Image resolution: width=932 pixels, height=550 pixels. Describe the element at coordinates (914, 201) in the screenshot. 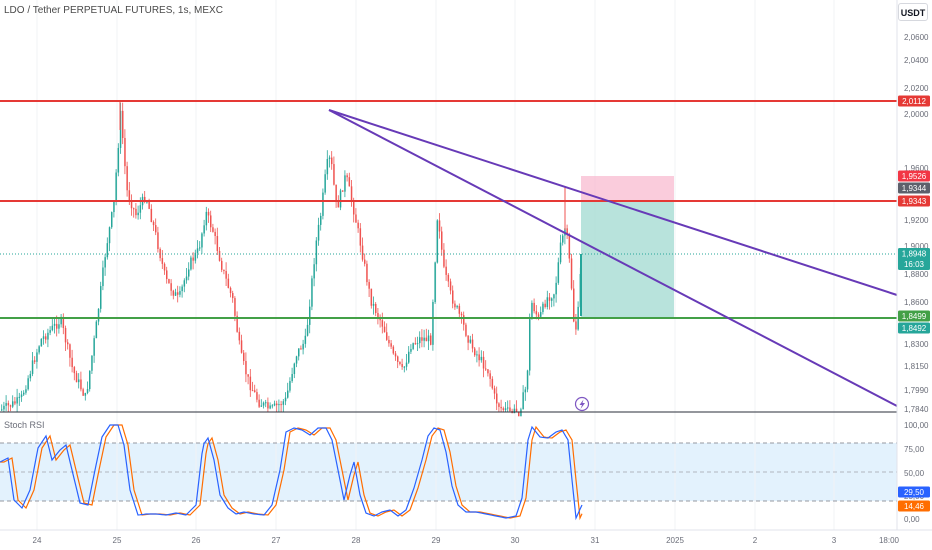

I see `price-badge-text: 1,9343` at that location.